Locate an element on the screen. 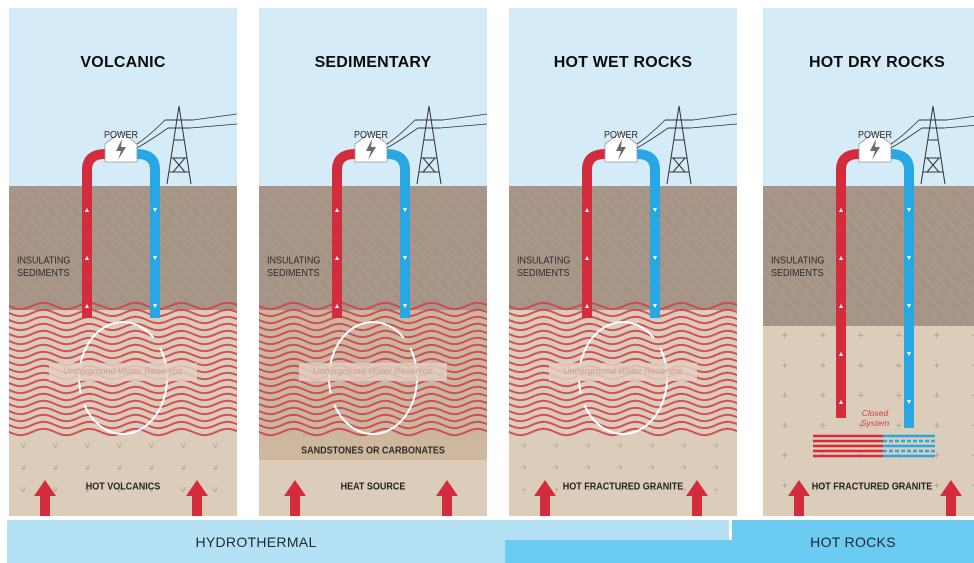  sandstones-label: SANDSTONES OR CARBONATES is located at coordinates (373, 450).